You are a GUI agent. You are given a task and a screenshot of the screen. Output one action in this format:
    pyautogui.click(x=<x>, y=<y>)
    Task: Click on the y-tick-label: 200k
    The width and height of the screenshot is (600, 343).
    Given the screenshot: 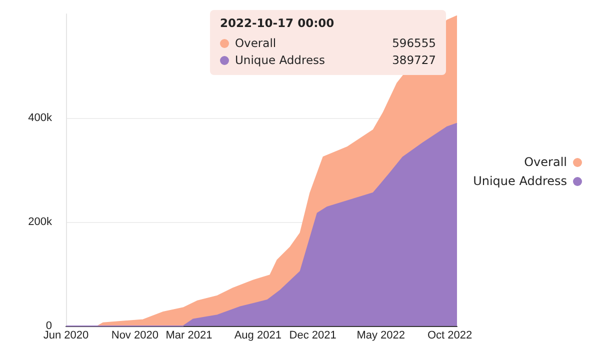 What is the action you would take?
    pyautogui.click(x=40, y=222)
    